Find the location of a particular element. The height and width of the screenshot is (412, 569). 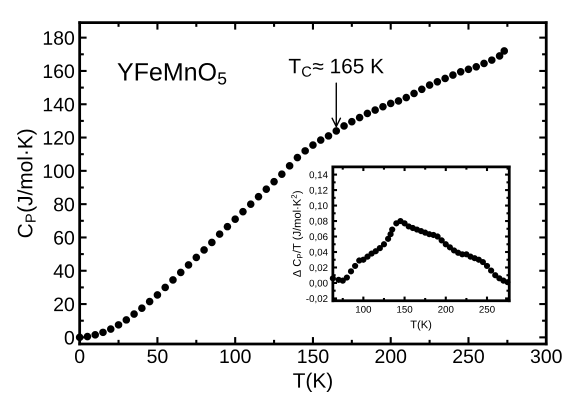

y-tick-label: 0,14 is located at coordinates (318, 175).